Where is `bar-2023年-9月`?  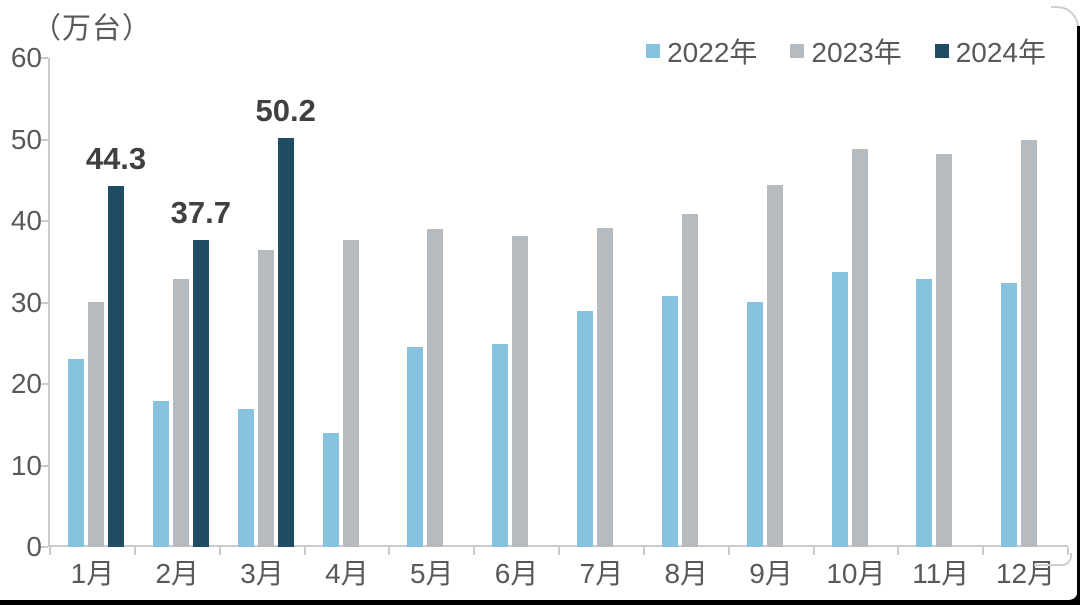
bar-2023年-9月 is located at coordinates (774, 366).